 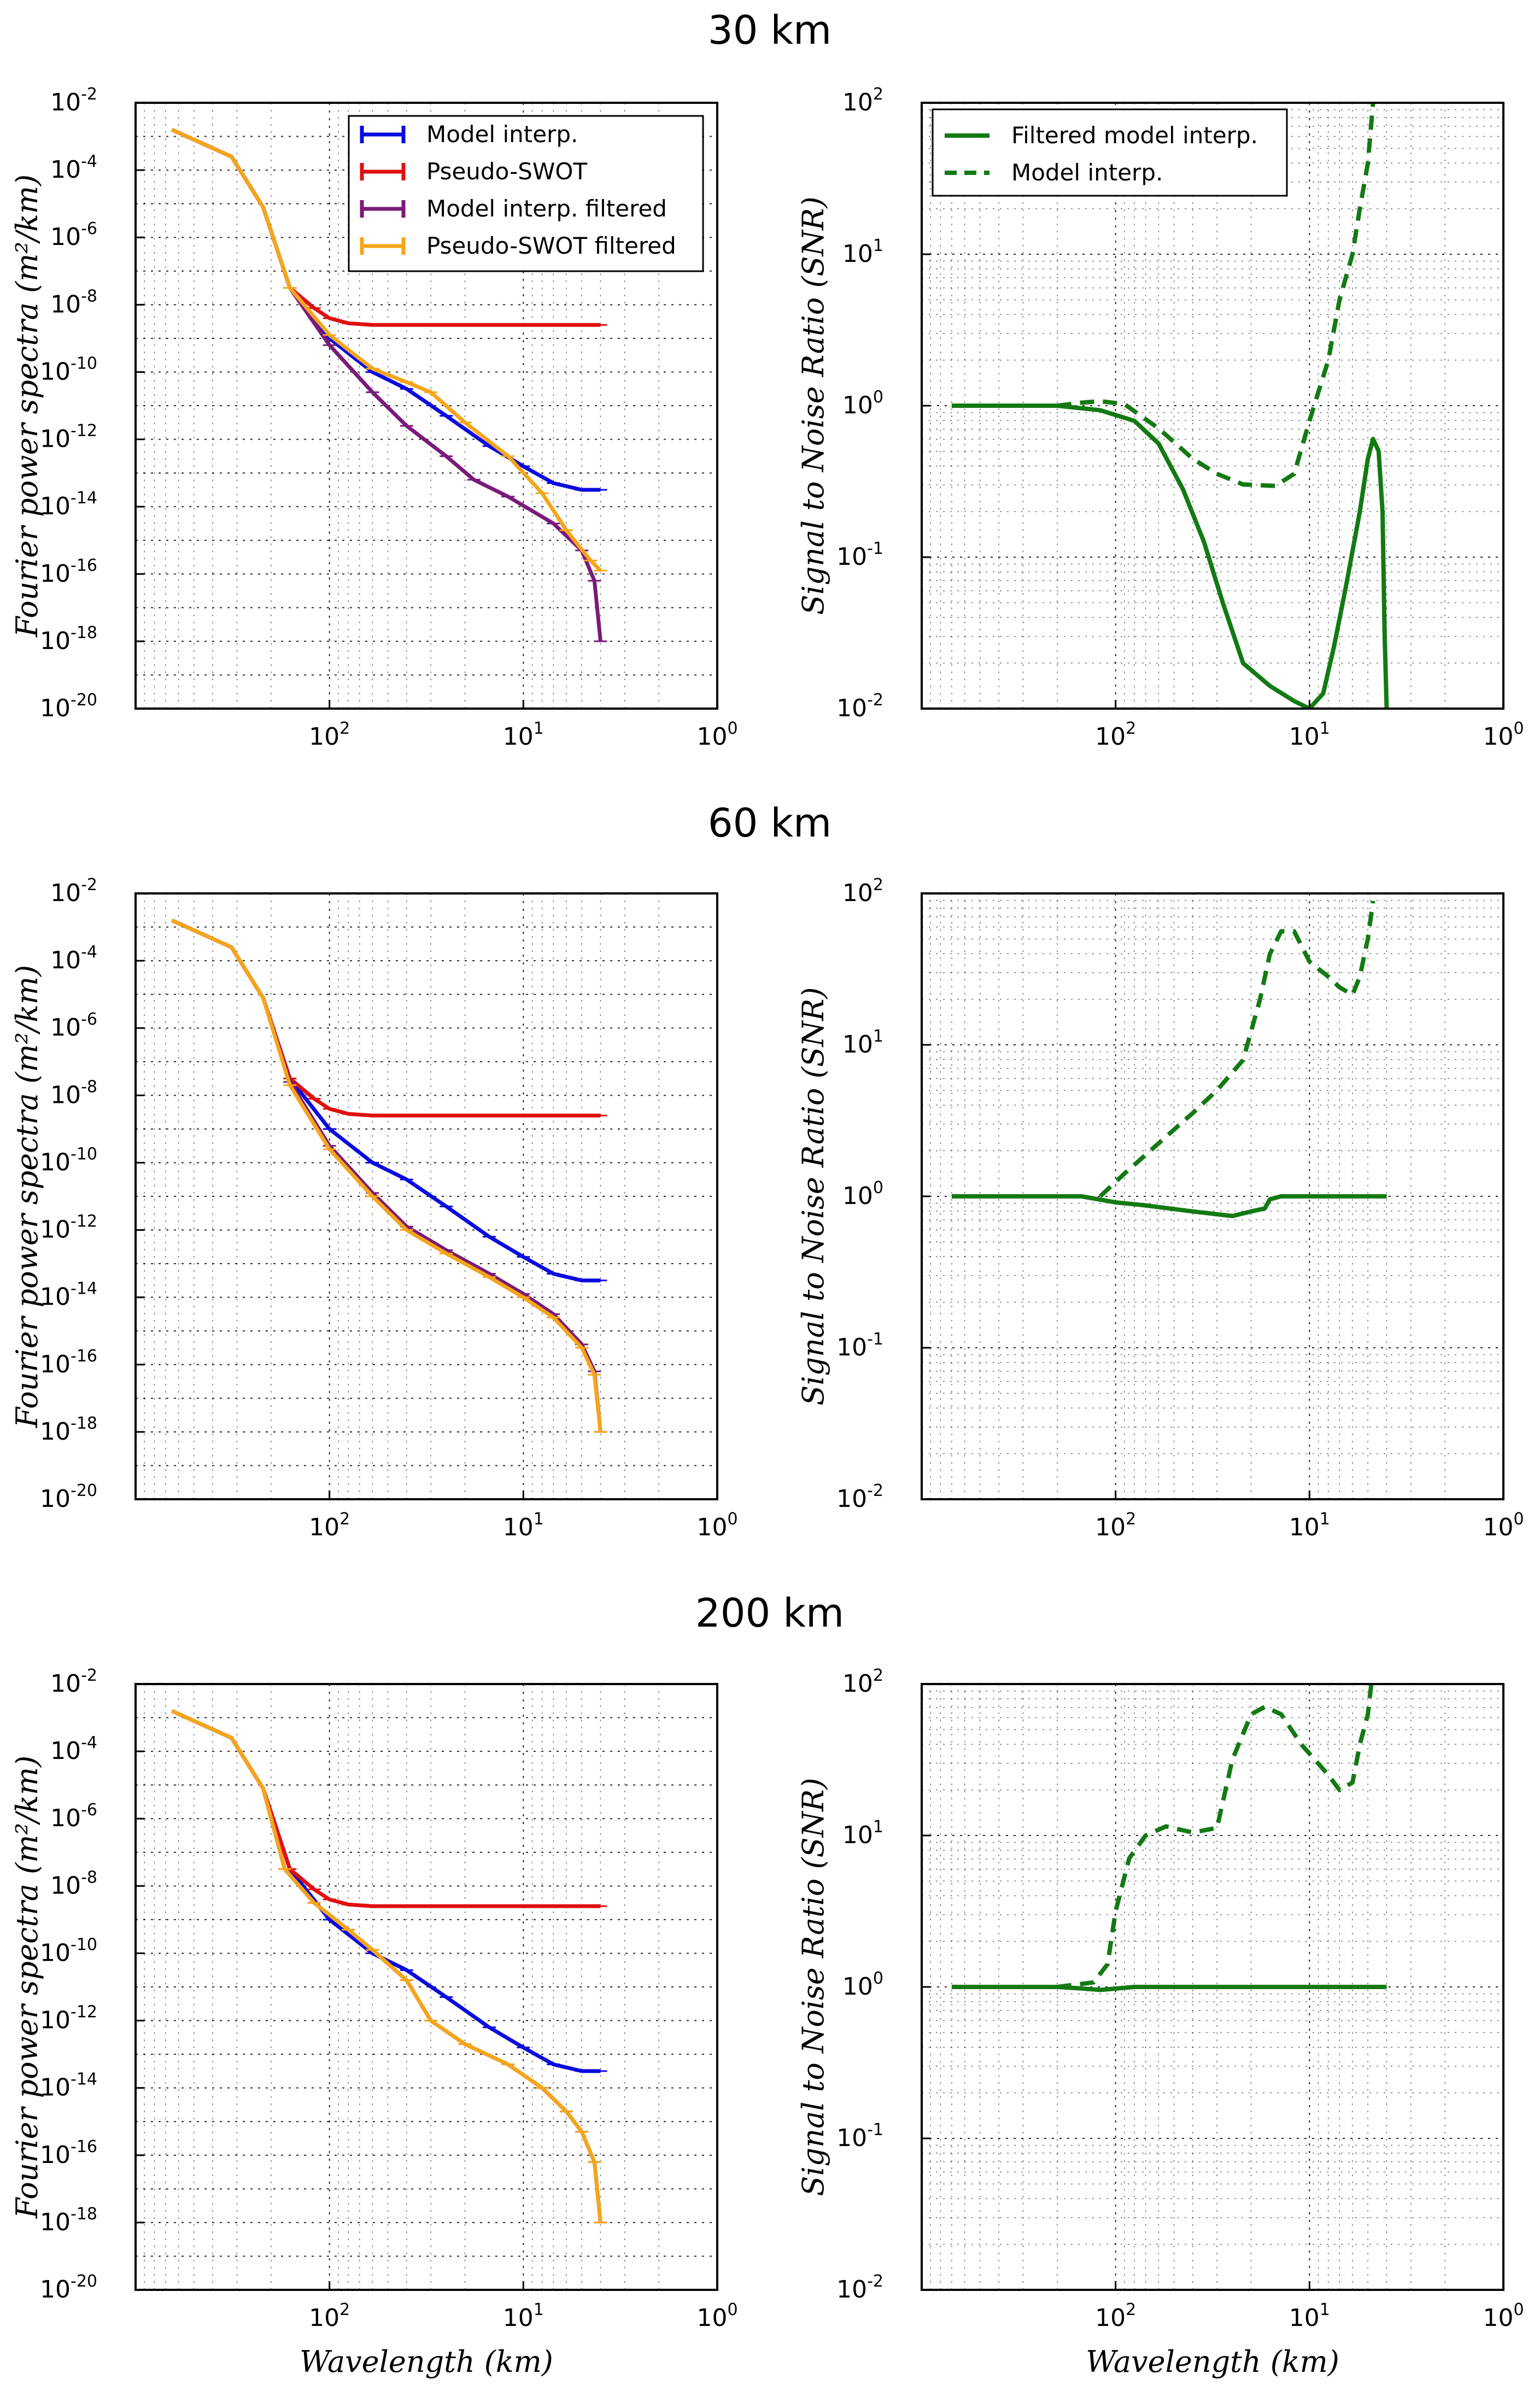 I want to click on grid-snr-60km, so click(x=1212, y=1196).